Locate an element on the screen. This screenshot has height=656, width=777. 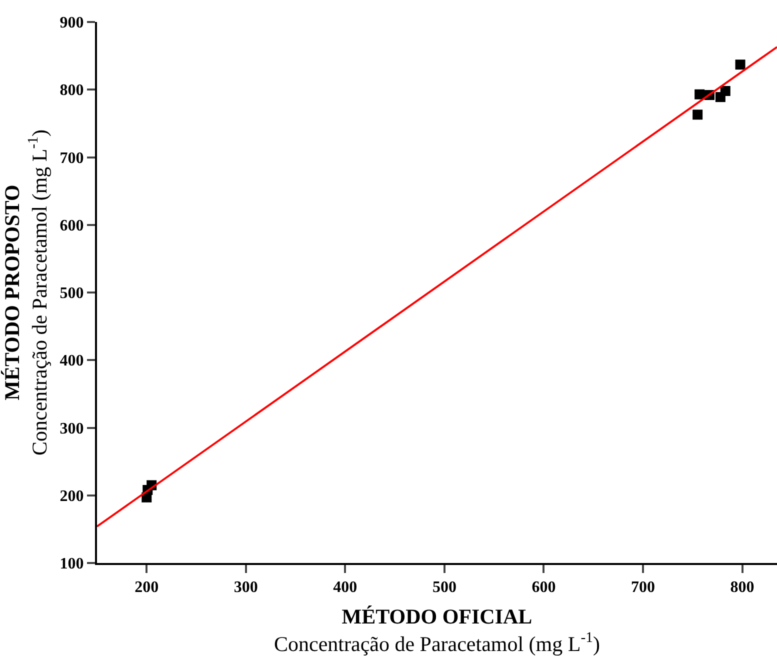
y-tick-label: 800 is located at coordinates (72, 91).